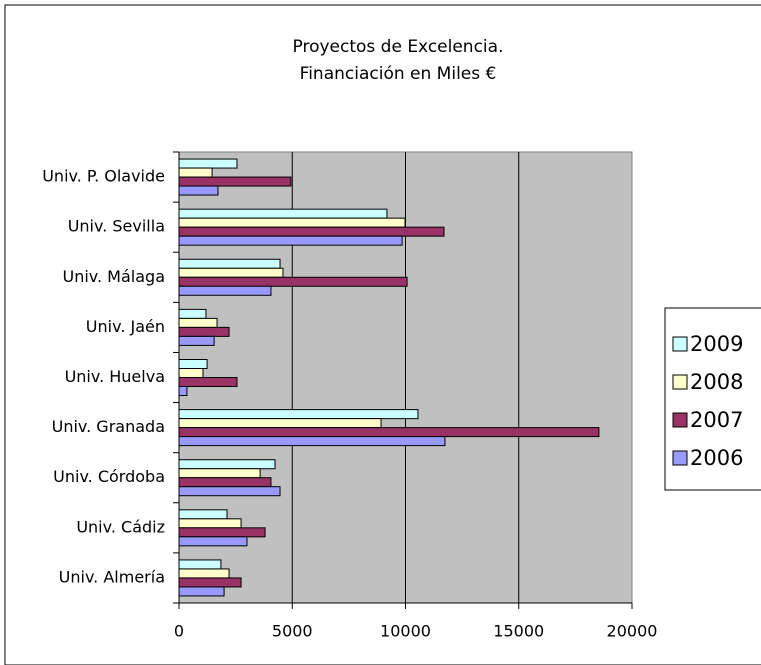  What do you see at coordinates (112, 576) in the screenshot?
I see `y-tick-label: Univ. Almería` at bounding box center [112, 576].